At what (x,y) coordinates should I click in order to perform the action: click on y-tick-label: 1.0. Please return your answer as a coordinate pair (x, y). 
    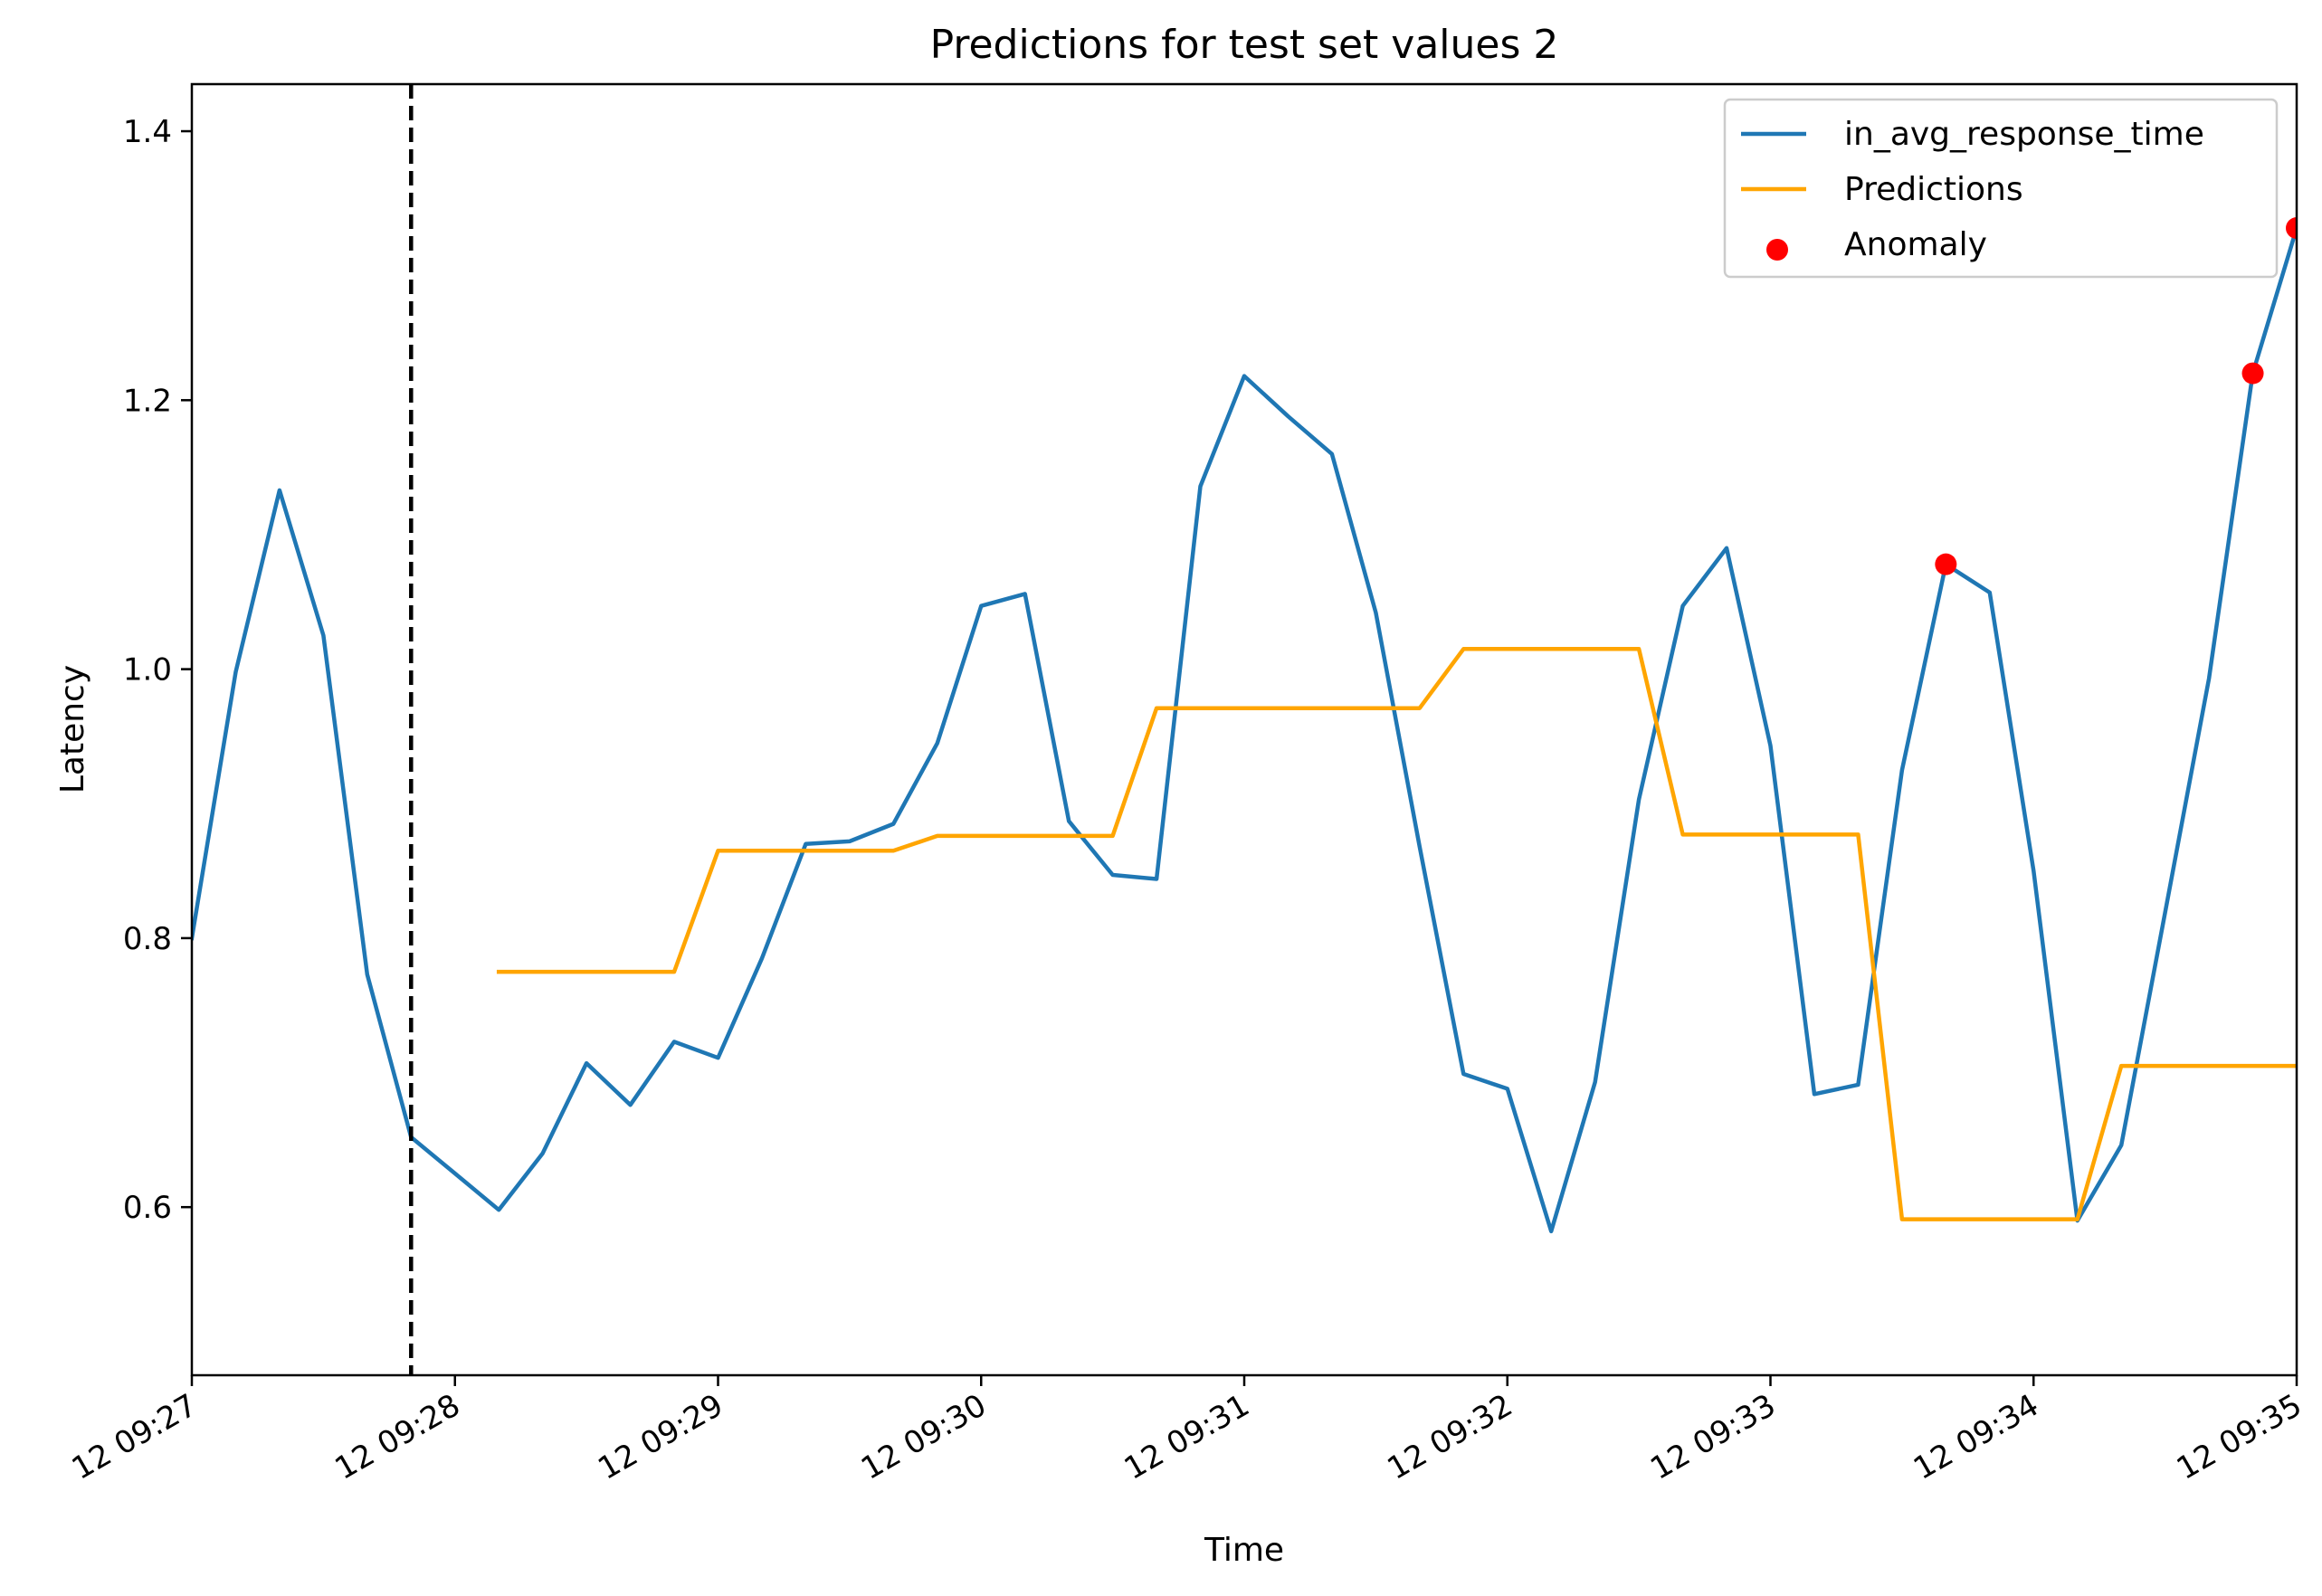
    Looking at the image, I should click on (147, 671).